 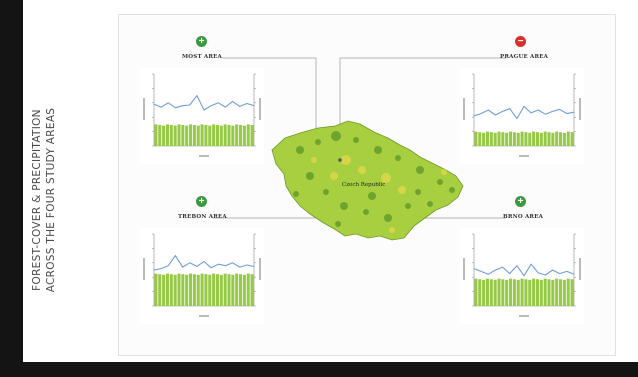 I want to click on most-area-label: MOST AREA, so click(x=202, y=57).